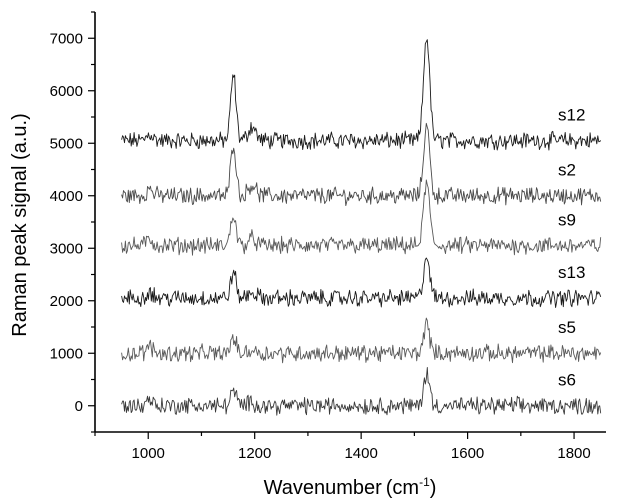 This screenshot has height=502, width=618. Describe the element at coordinates (350, 487) in the screenshot. I see `x-axis-title: Wavenumber (cm-1)` at that location.